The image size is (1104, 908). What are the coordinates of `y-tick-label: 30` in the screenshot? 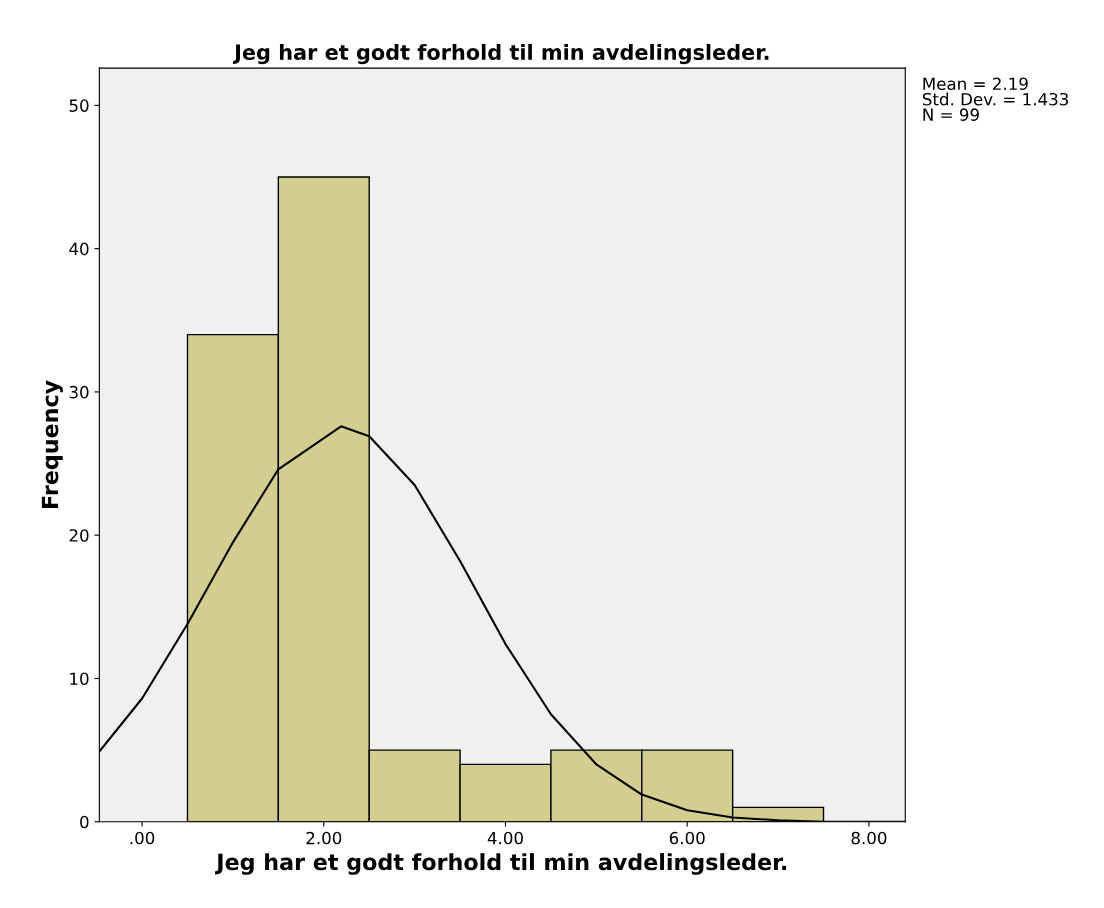 It's located at (79, 392).